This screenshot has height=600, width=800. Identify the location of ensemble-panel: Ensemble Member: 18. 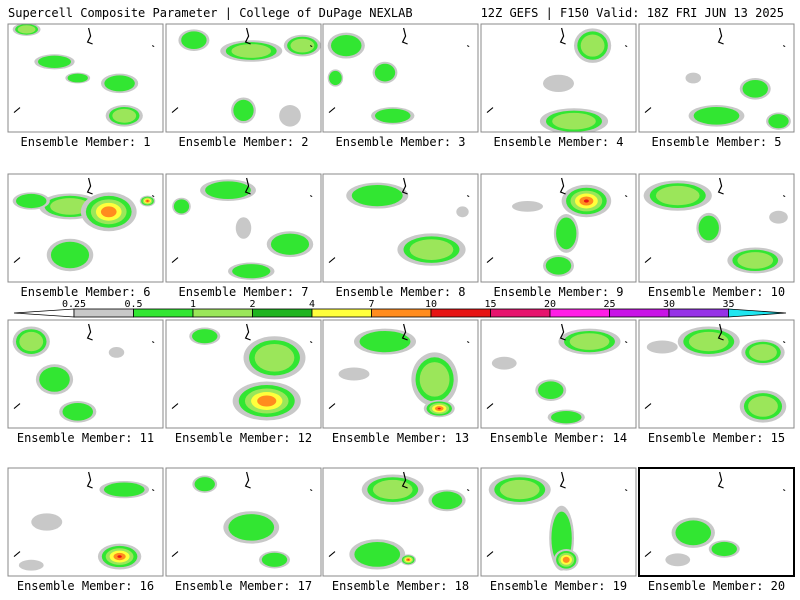
(400, 530).